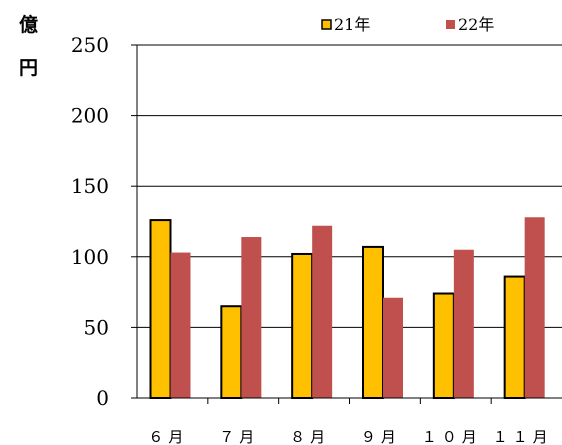 Image resolution: width=562 pixels, height=445 pixels. What do you see at coordinates (90, 45) in the screenshot?
I see `y-tick-label: 250` at bounding box center [90, 45].